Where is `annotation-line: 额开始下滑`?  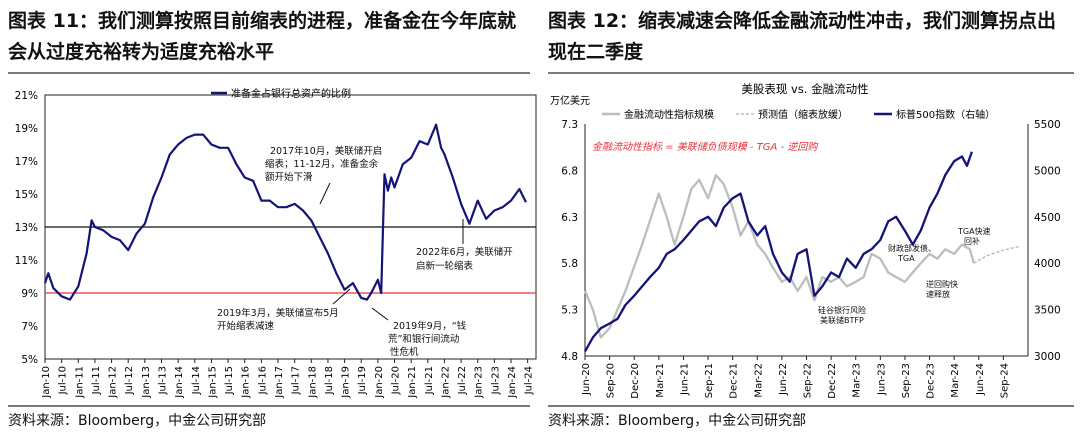
annotation-line: 额开始下滑 is located at coordinates (289, 177).